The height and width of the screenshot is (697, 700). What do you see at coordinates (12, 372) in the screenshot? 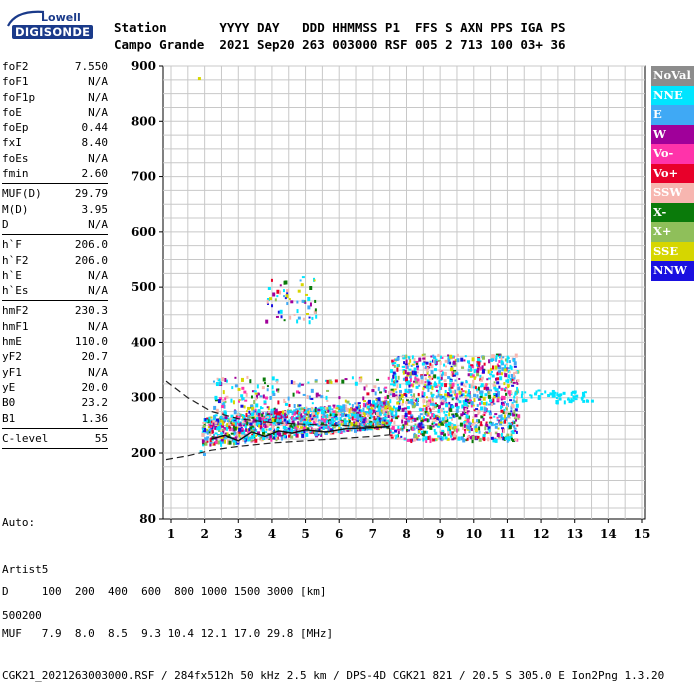
I see `param-name: yF1` at bounding box center [12, 372].